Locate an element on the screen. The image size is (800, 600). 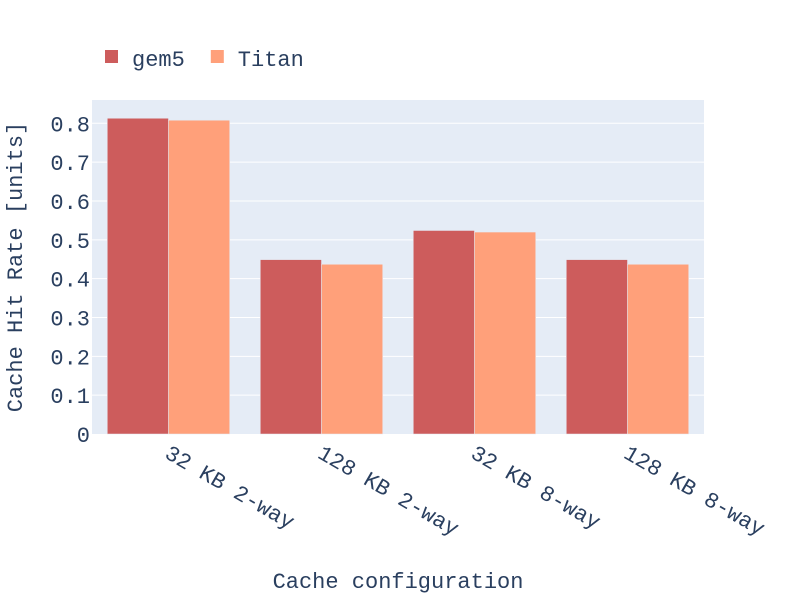
y-axis-ticks: 0 0.1 0.2 0.3 0.4 0.5 0.6 0.7 0.8 is located at coordinates (70, 281).